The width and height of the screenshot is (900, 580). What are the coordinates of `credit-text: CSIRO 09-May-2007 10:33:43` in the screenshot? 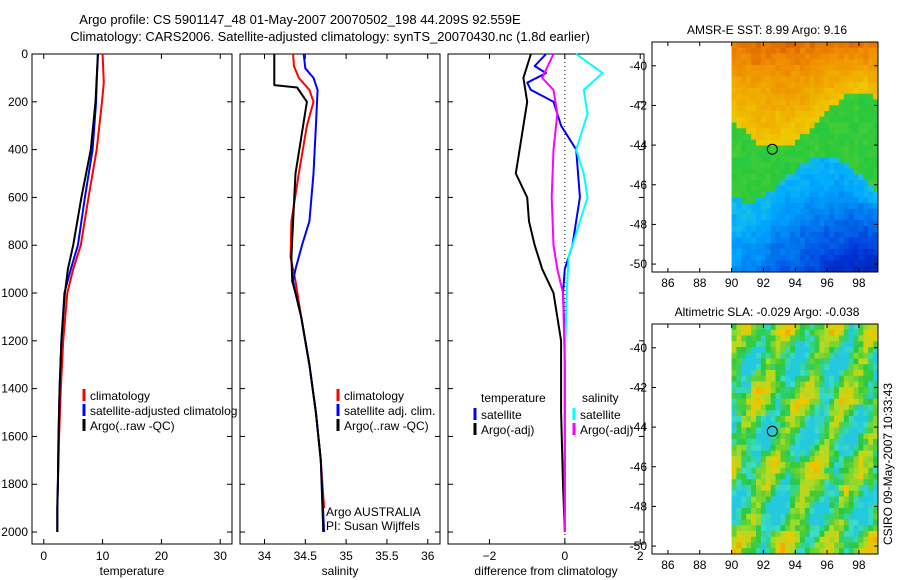 It's located at (888, 464).